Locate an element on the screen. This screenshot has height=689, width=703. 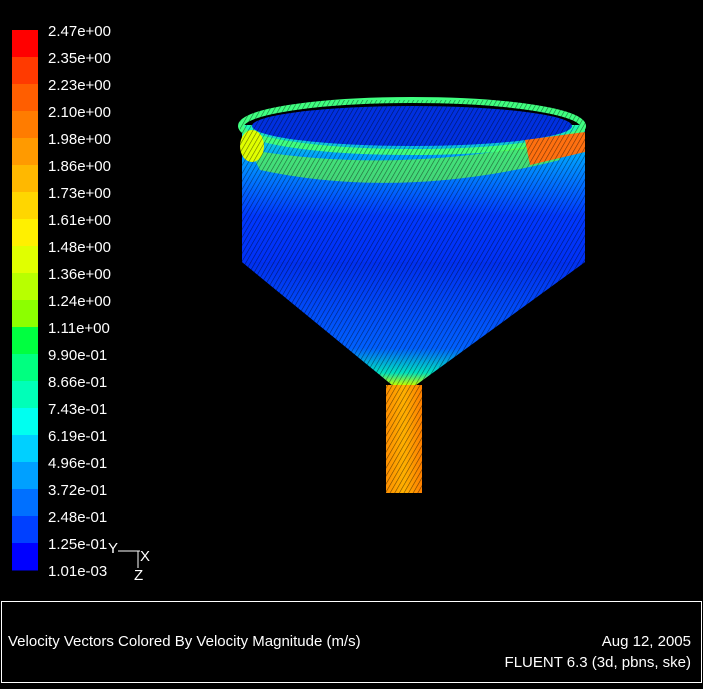
axis-triad: Y X Z is located at coordinates (129, 562).